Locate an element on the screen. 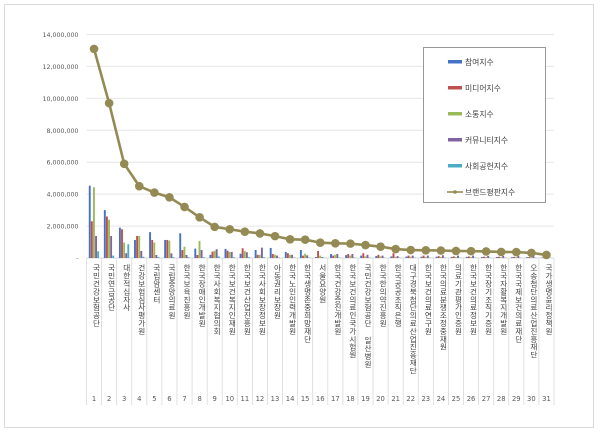  category-label: 한국한의약진흥원 is located at coordinates (383, 296).